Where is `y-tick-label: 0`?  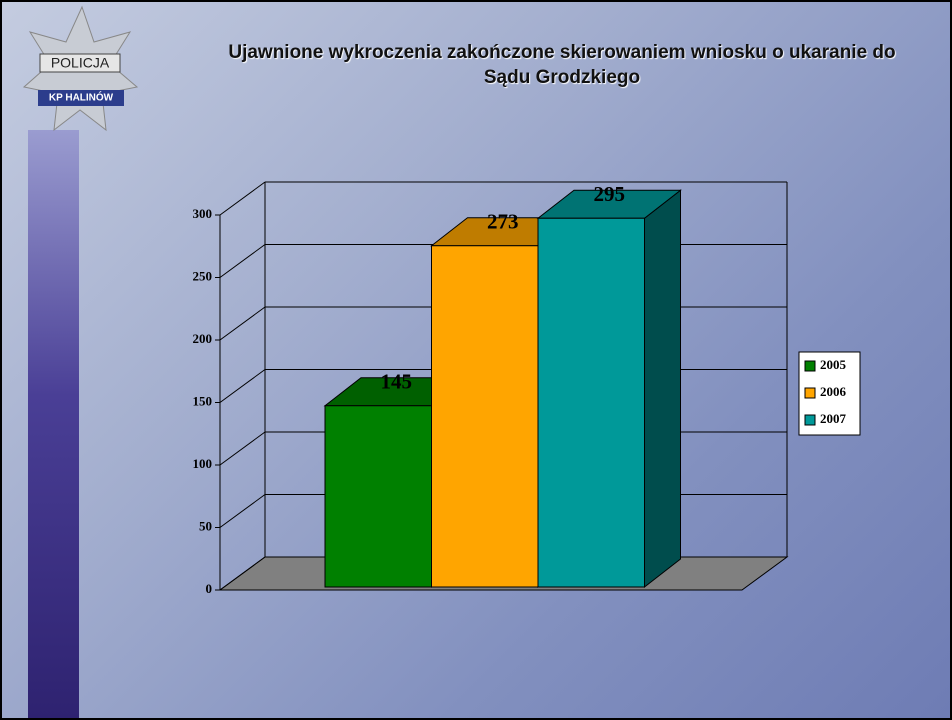
y-tick-label: 0 is located at coordinates (209, 588).